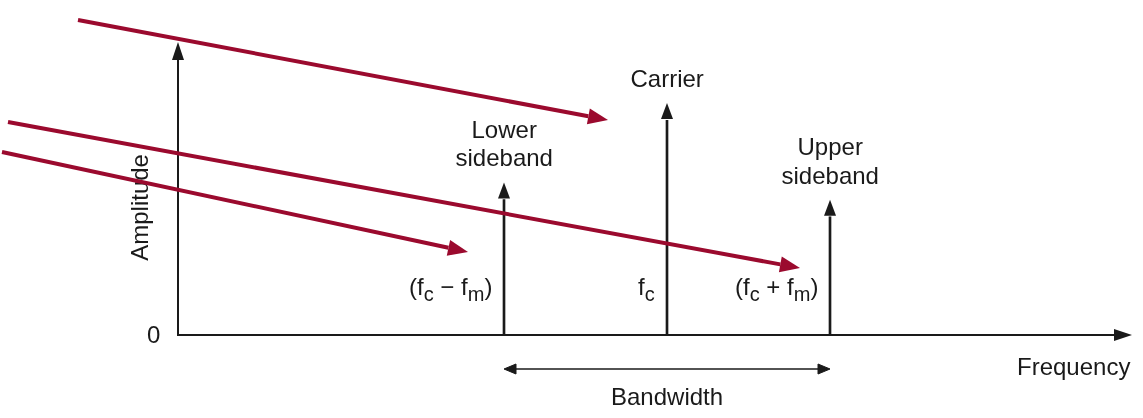 This screenshot has width=1143, height=418. I want to click on x-axis-title: Frequency, so click(1074, 367).